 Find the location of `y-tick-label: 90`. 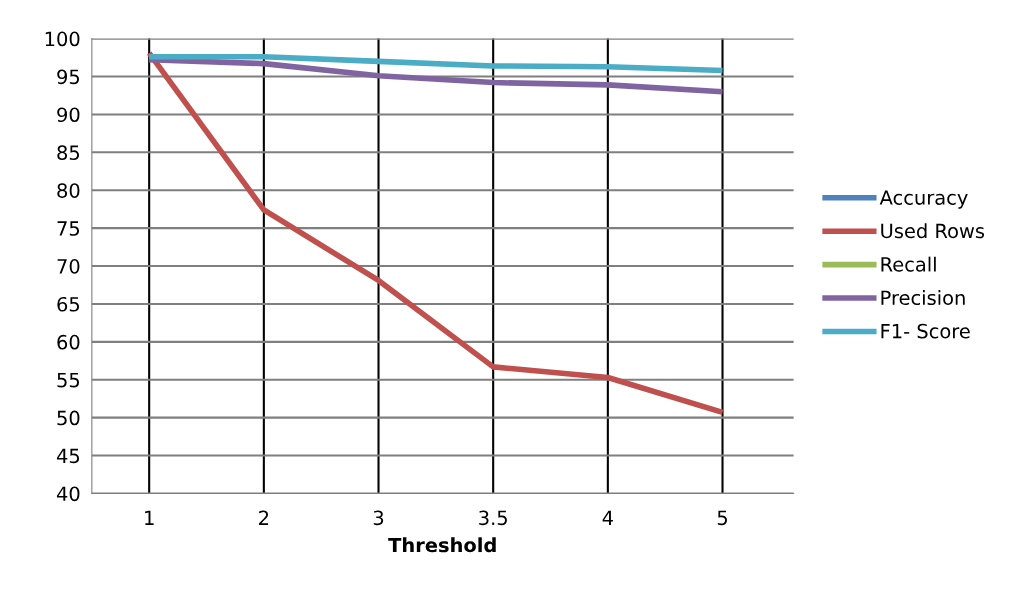

y-tick-label: 90 is located at coordinates (68, 115).